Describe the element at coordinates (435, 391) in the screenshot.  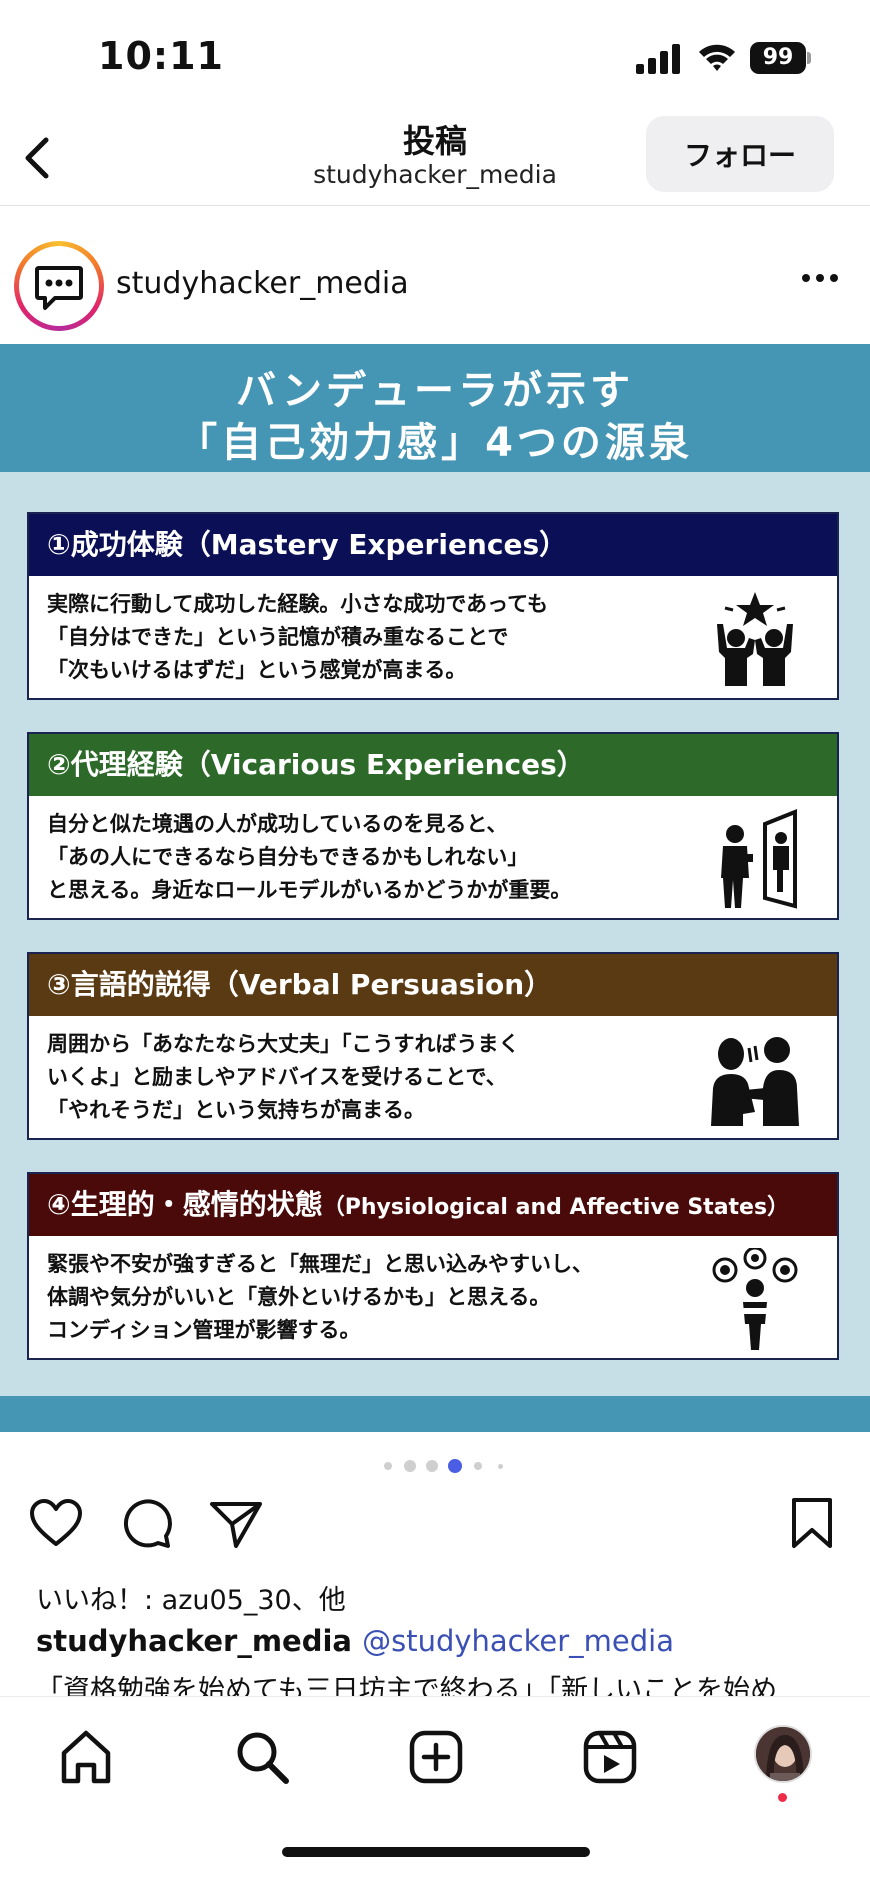
I see `image-title-line1: バンデューラが示す` at that location.